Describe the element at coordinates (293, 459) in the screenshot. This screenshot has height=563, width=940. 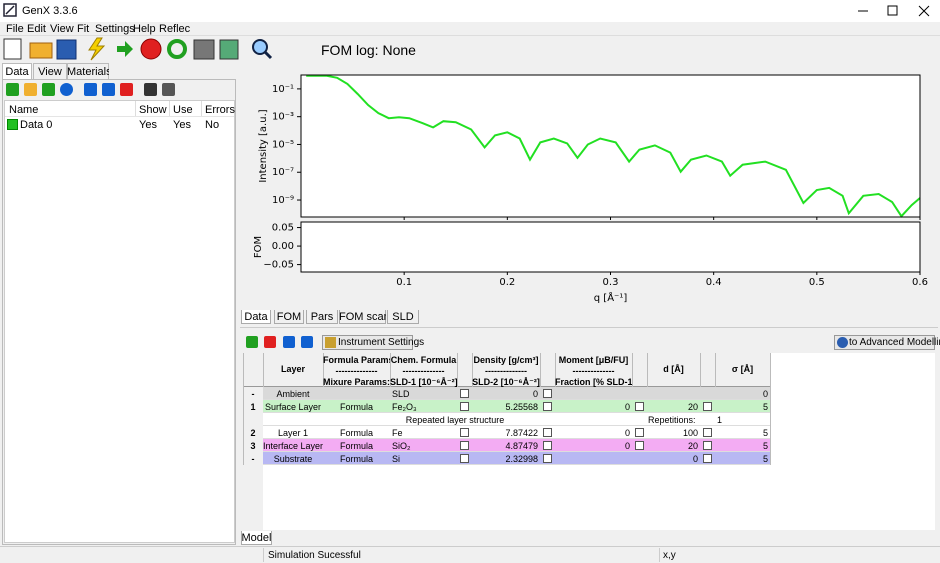
I see `table-cell: Substrate` at that location.